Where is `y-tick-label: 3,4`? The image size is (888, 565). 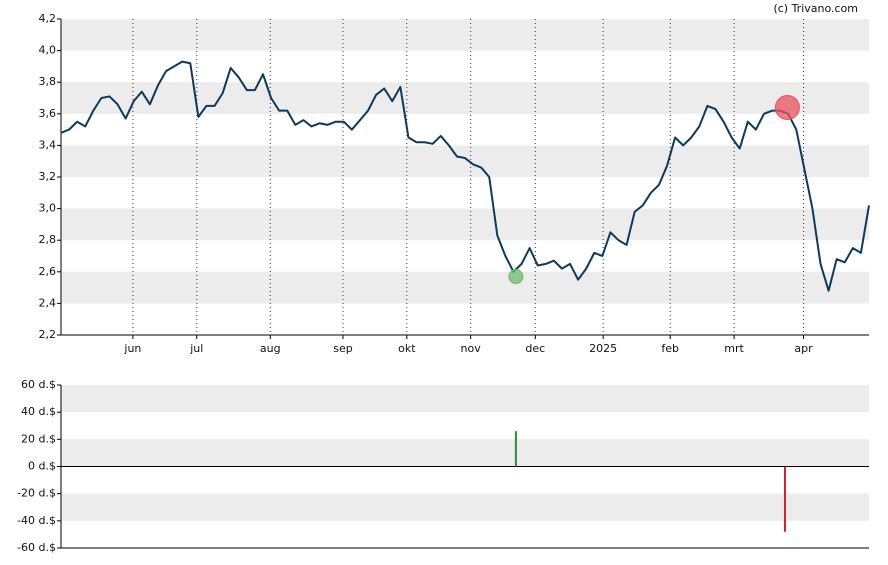
y-tick-label: 3,4 is located at coordinates (48, 144).